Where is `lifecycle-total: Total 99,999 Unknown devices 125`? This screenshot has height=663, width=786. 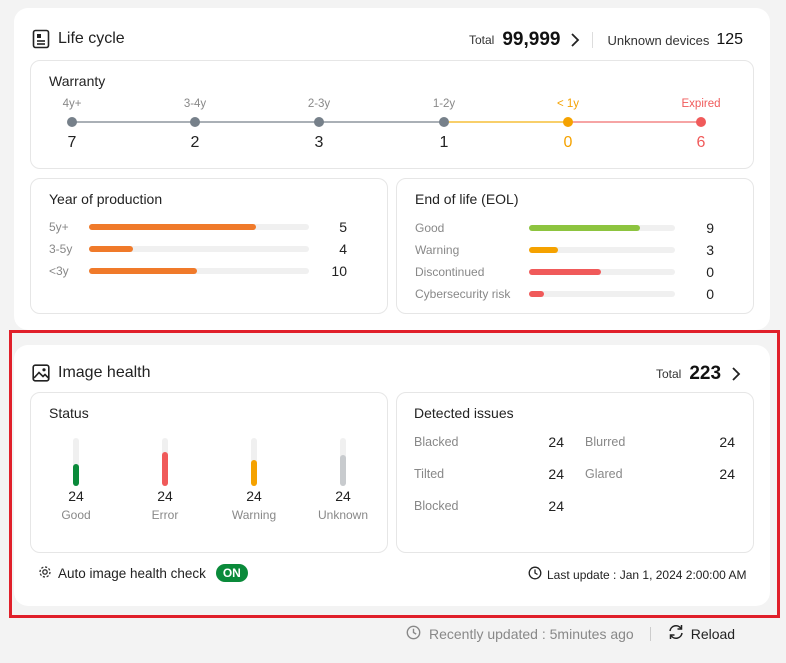 lifecycle-total: Total 99,999 Unknown devices 125 is located at coordinates (606, 40).